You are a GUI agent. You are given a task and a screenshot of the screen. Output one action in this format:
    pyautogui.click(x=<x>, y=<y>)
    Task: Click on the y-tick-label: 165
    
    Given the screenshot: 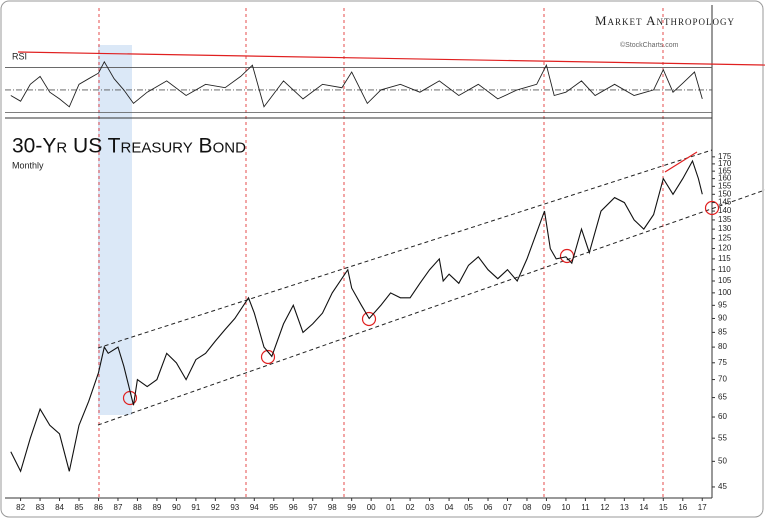 What is the action you would take?
    pyautogui.click(x=725, y=170)
    